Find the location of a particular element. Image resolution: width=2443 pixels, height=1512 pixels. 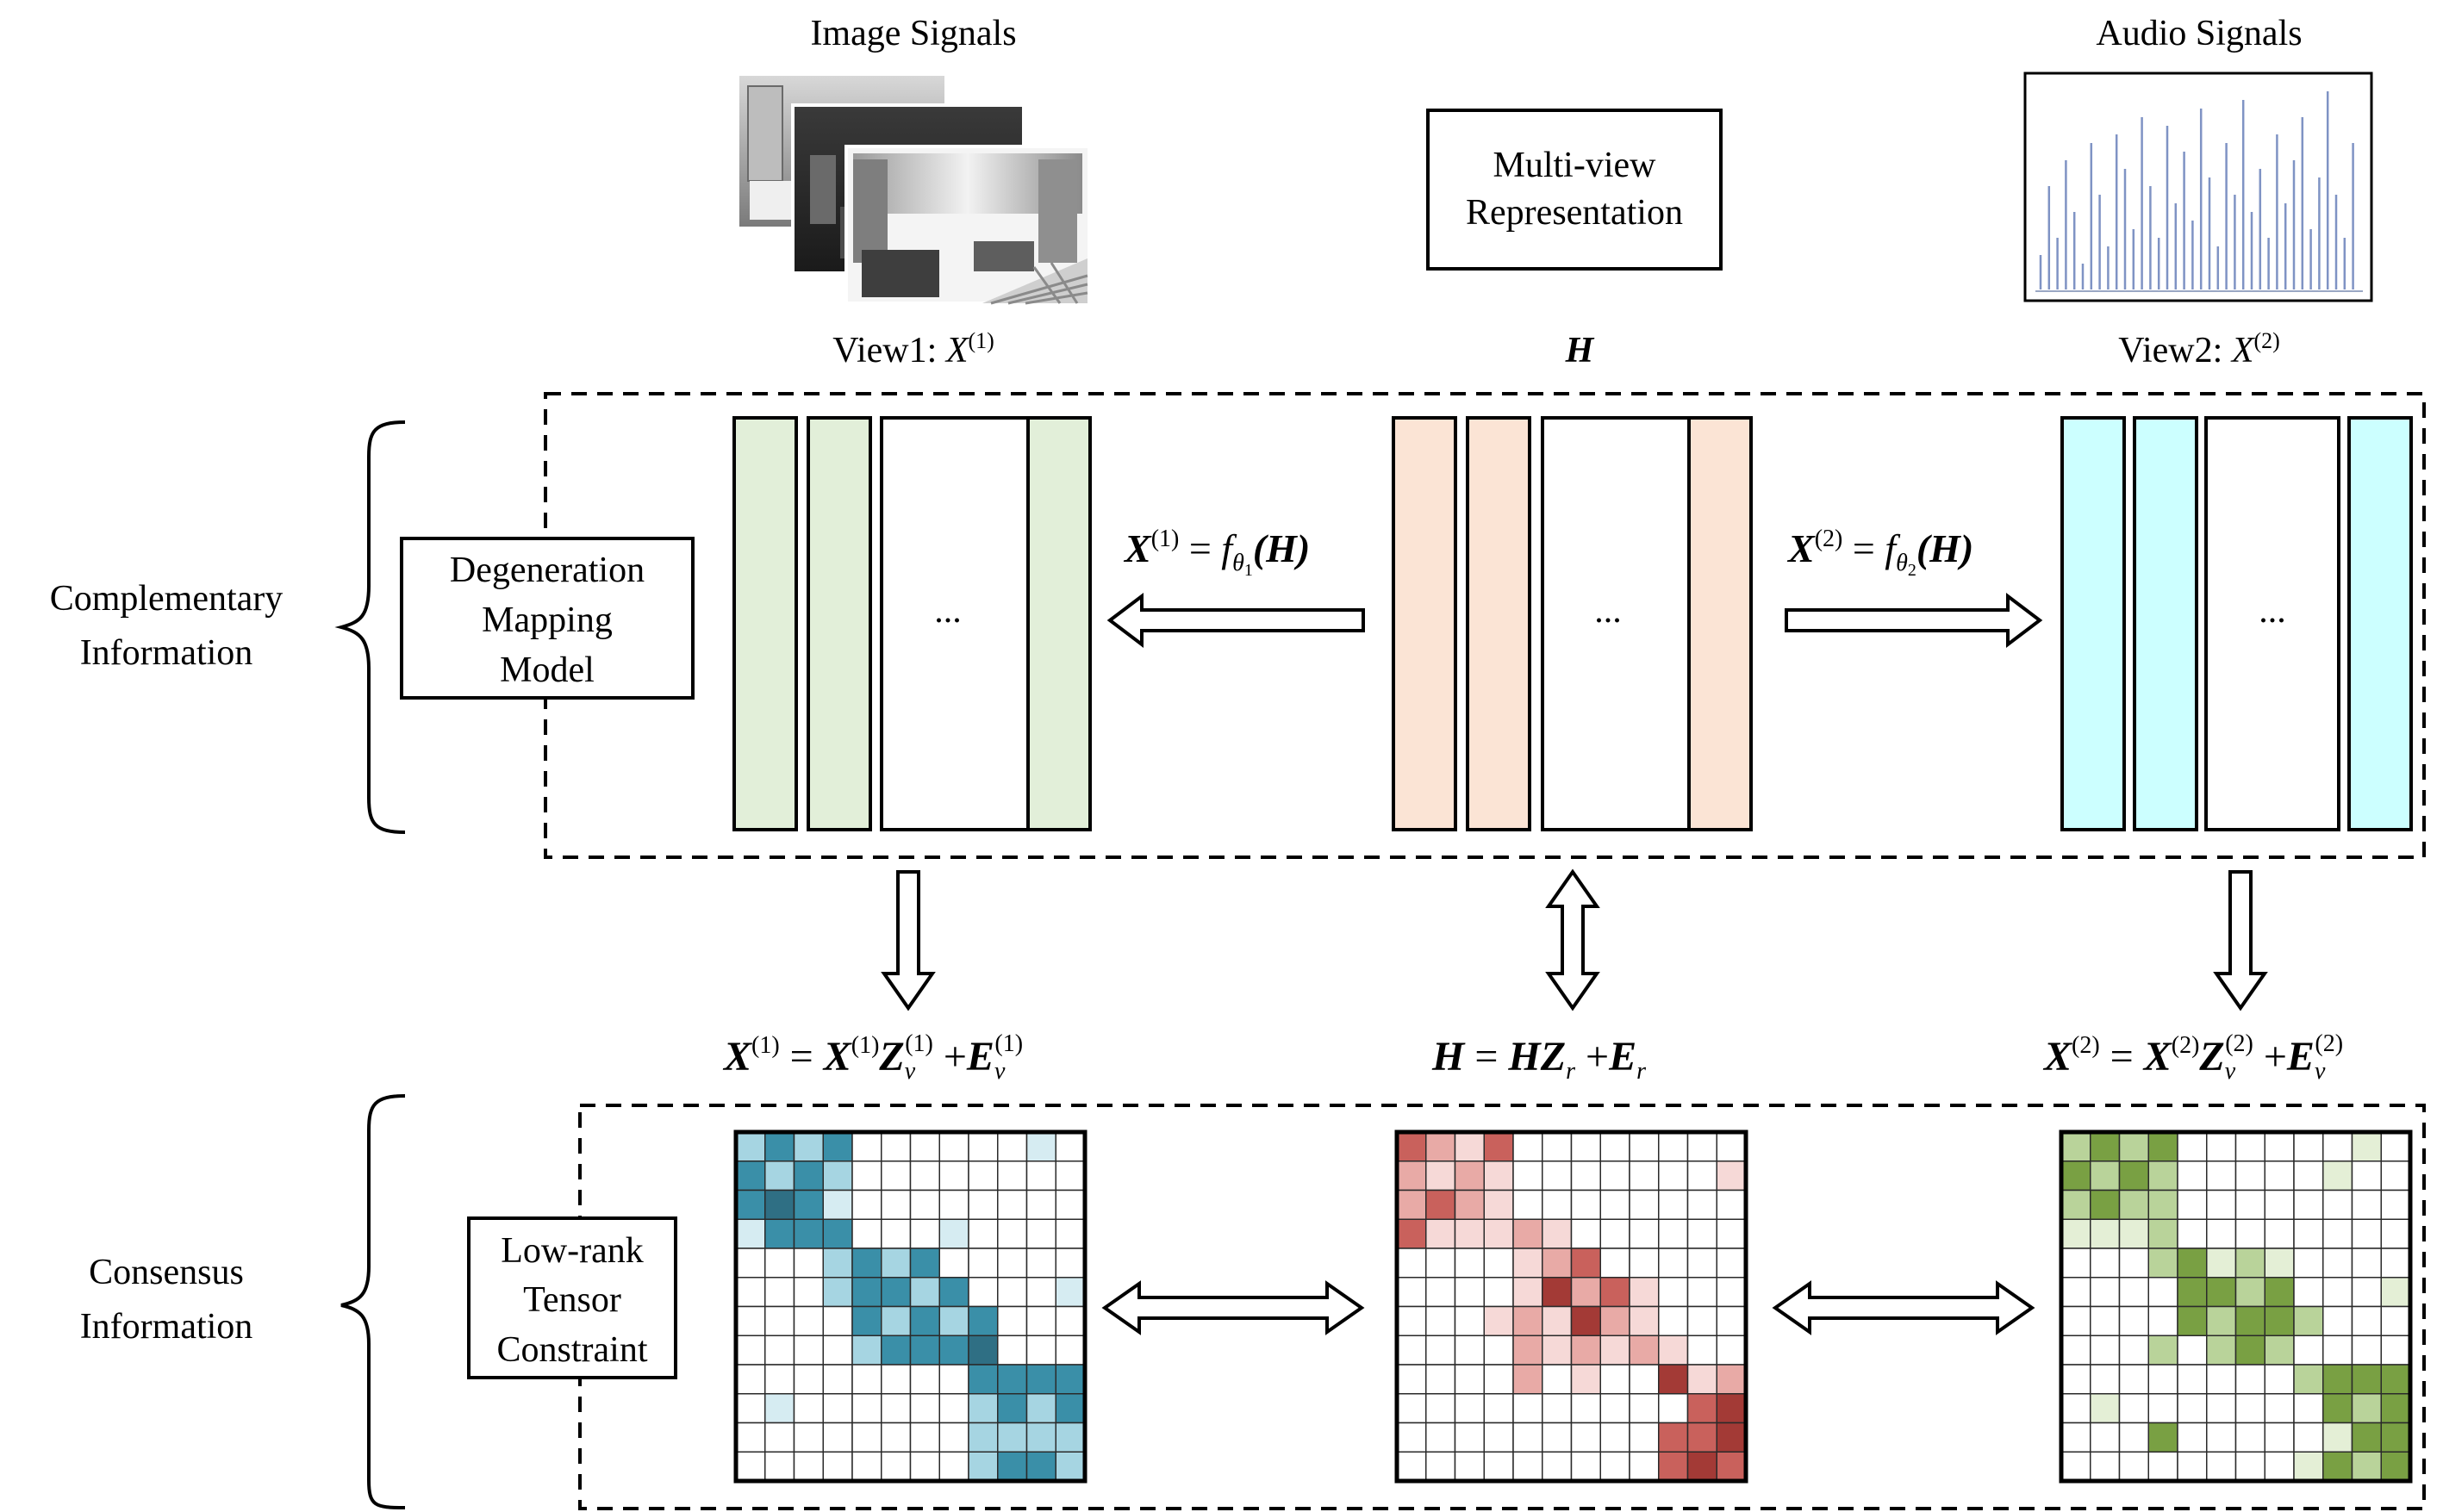

mapping-equation-view2: X(2) = fθ2(H) is located at coordinates (1879, 553).